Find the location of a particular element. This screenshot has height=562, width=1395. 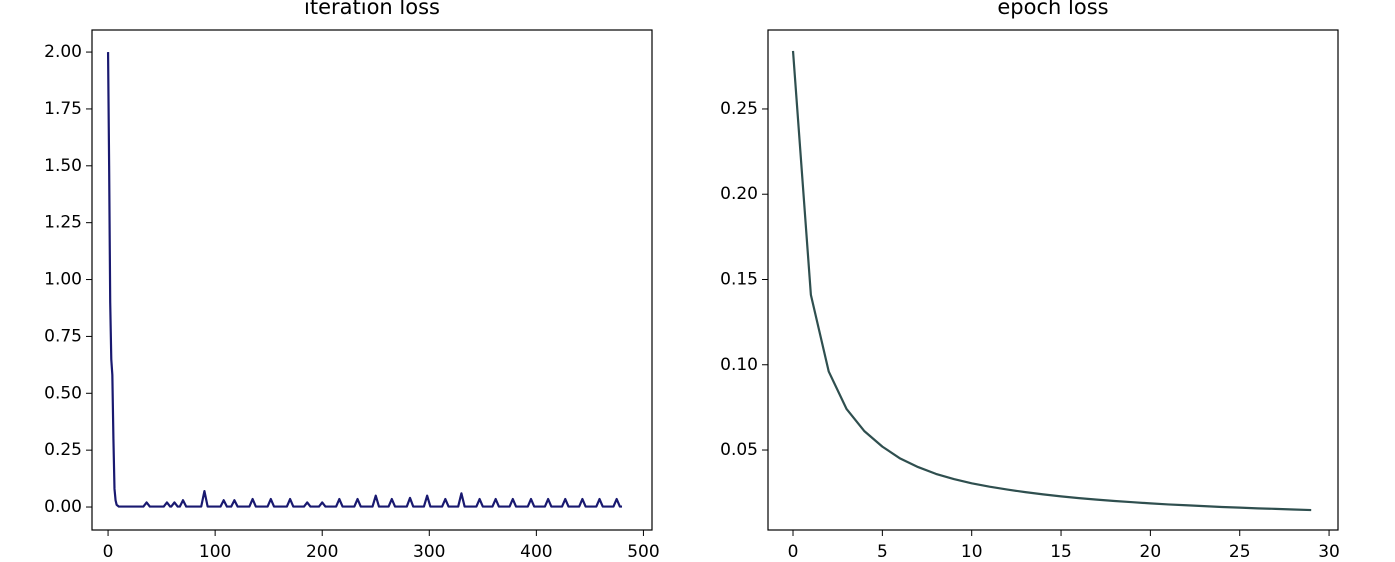

y-tick-label: 0.15 is located at coordinates (739, 279).